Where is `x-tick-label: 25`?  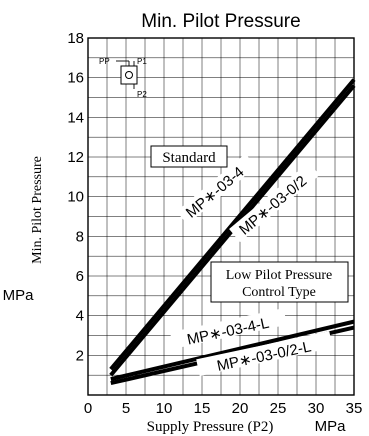
x-tick-label: 25 is located at coordinates (278, 408).